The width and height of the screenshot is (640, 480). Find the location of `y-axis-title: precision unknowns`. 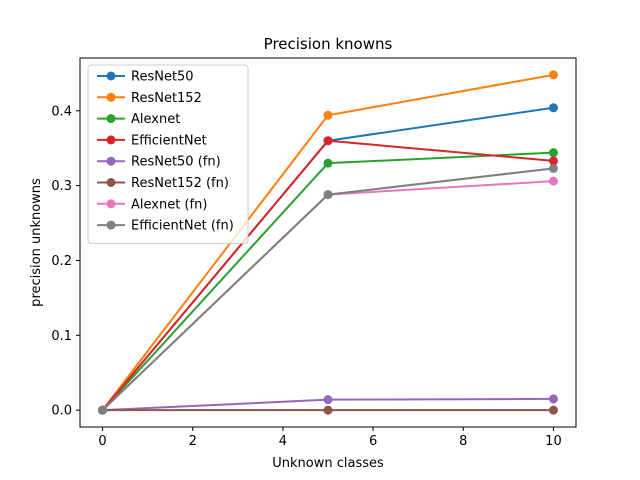

y-axis-title: precision unknowns is located at coordinates (36, 242).